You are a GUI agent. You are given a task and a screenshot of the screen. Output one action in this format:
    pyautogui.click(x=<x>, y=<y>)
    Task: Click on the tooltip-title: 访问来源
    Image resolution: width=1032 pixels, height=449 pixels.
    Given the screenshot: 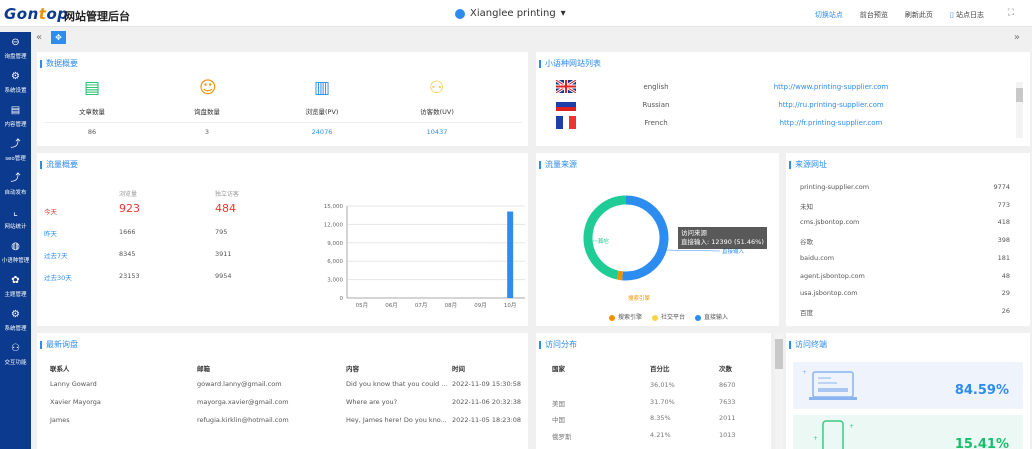 What is the action you would take?
    pyautogui.click(x=694, y=233)
    